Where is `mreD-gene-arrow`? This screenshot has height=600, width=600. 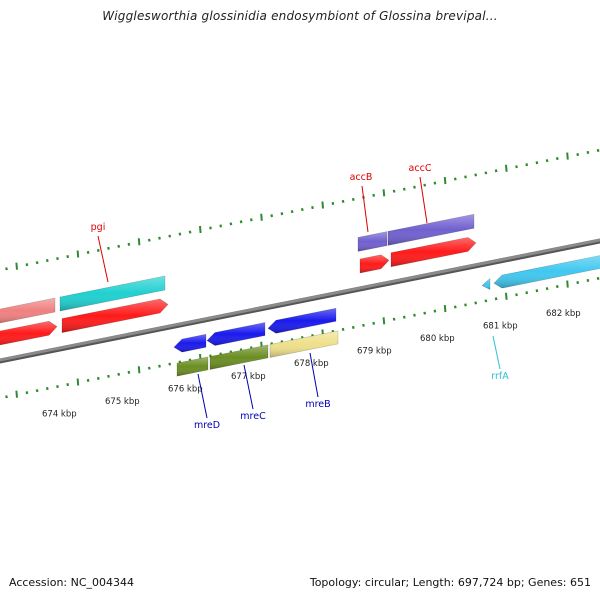 mreD-gene-arrow is located at coordinates (192, 366).